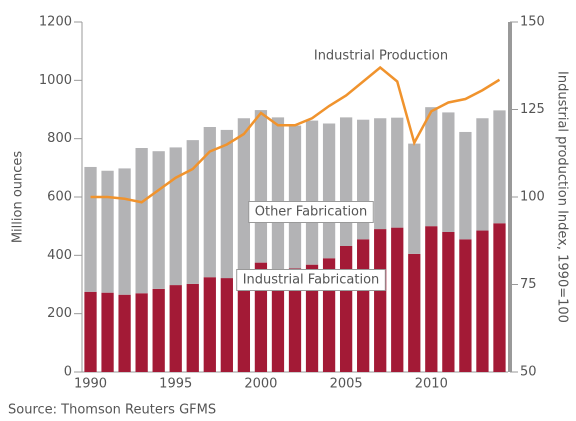 Image resolution: width=576 pixels, height=421 pixels. What do you see at coordinates (68, 372) in the screenshot?
I see `y-tick-label: 0` at bounding box center [68, 372].